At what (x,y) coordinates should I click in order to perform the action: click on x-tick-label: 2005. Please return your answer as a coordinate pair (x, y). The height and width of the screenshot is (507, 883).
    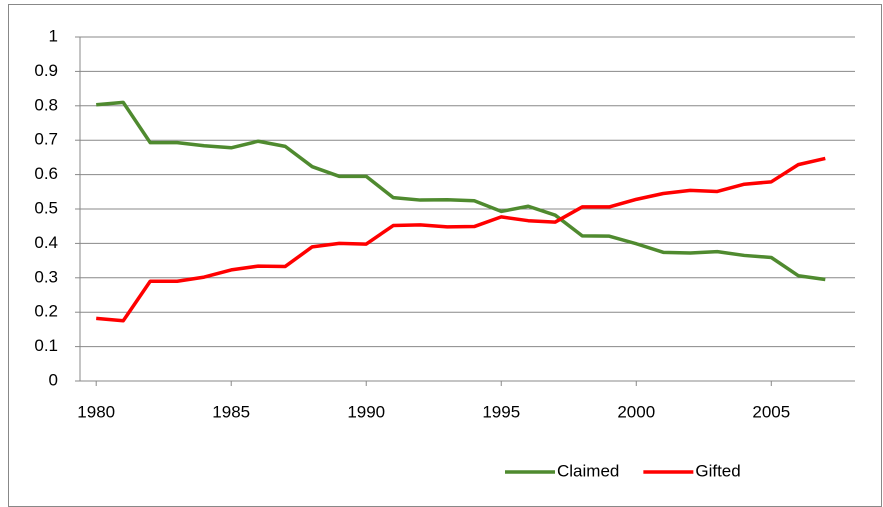
    Looking at the image, I should click on (771, 411).